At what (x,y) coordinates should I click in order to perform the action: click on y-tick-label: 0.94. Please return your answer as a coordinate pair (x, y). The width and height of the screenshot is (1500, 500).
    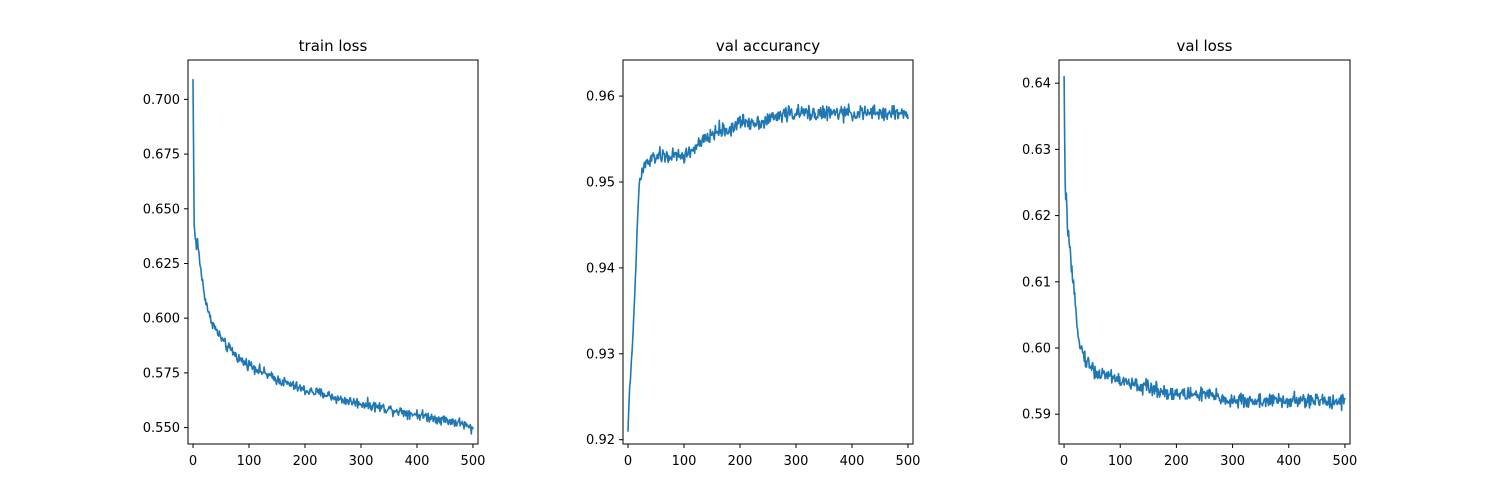
    Looking at the image, I should click on (600, 268).